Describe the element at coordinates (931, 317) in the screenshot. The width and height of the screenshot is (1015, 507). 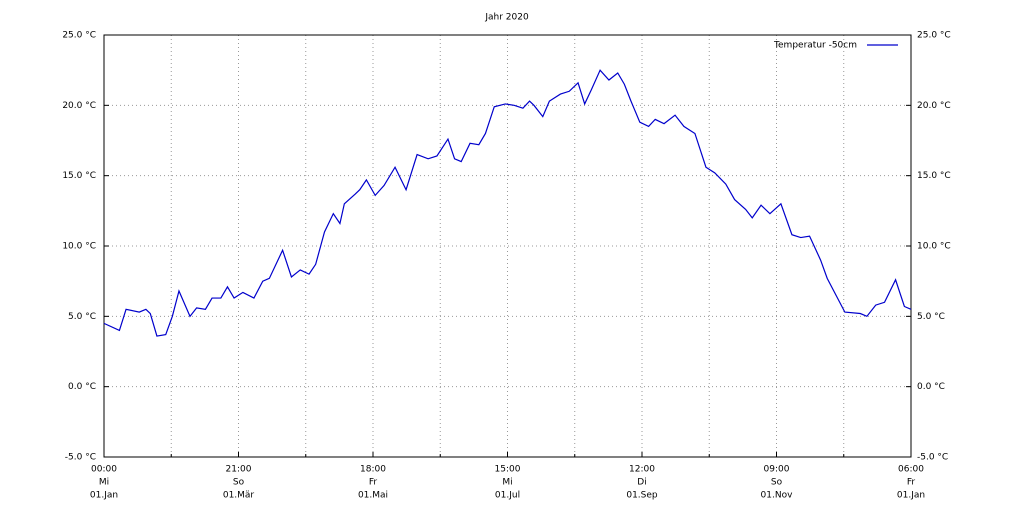
I see `y2-tick-label: 5.0 °C` at that location.